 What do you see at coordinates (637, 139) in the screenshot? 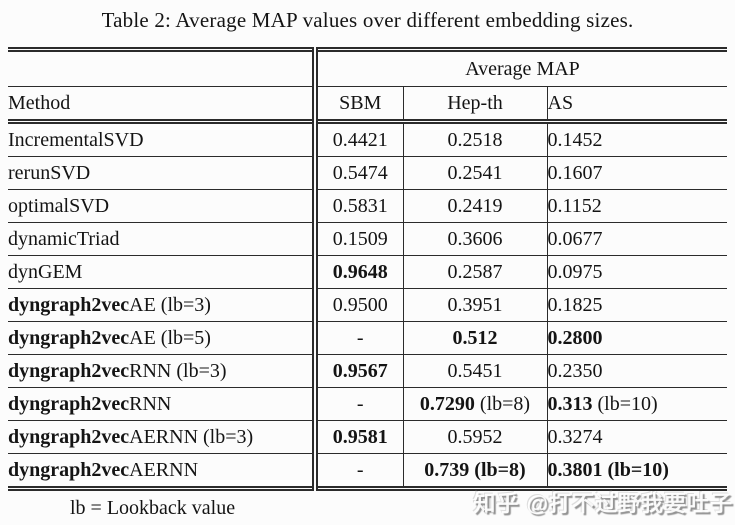
I see `as-value-cell: 0.1452` at bounding box center [637, 139].